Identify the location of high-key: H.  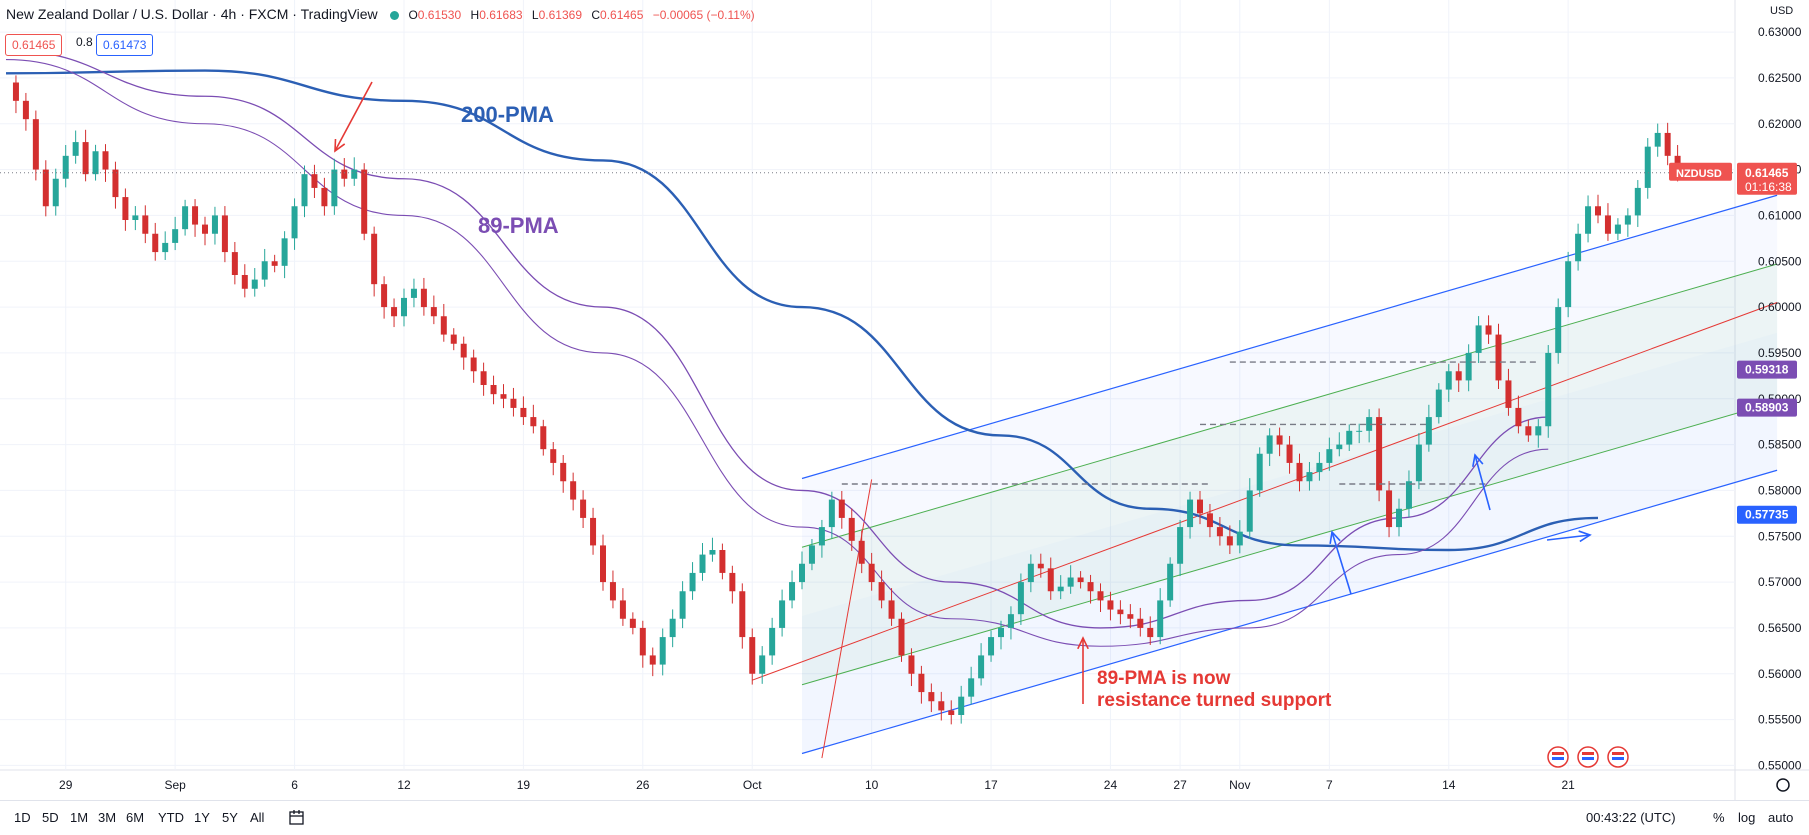
(475, 15).